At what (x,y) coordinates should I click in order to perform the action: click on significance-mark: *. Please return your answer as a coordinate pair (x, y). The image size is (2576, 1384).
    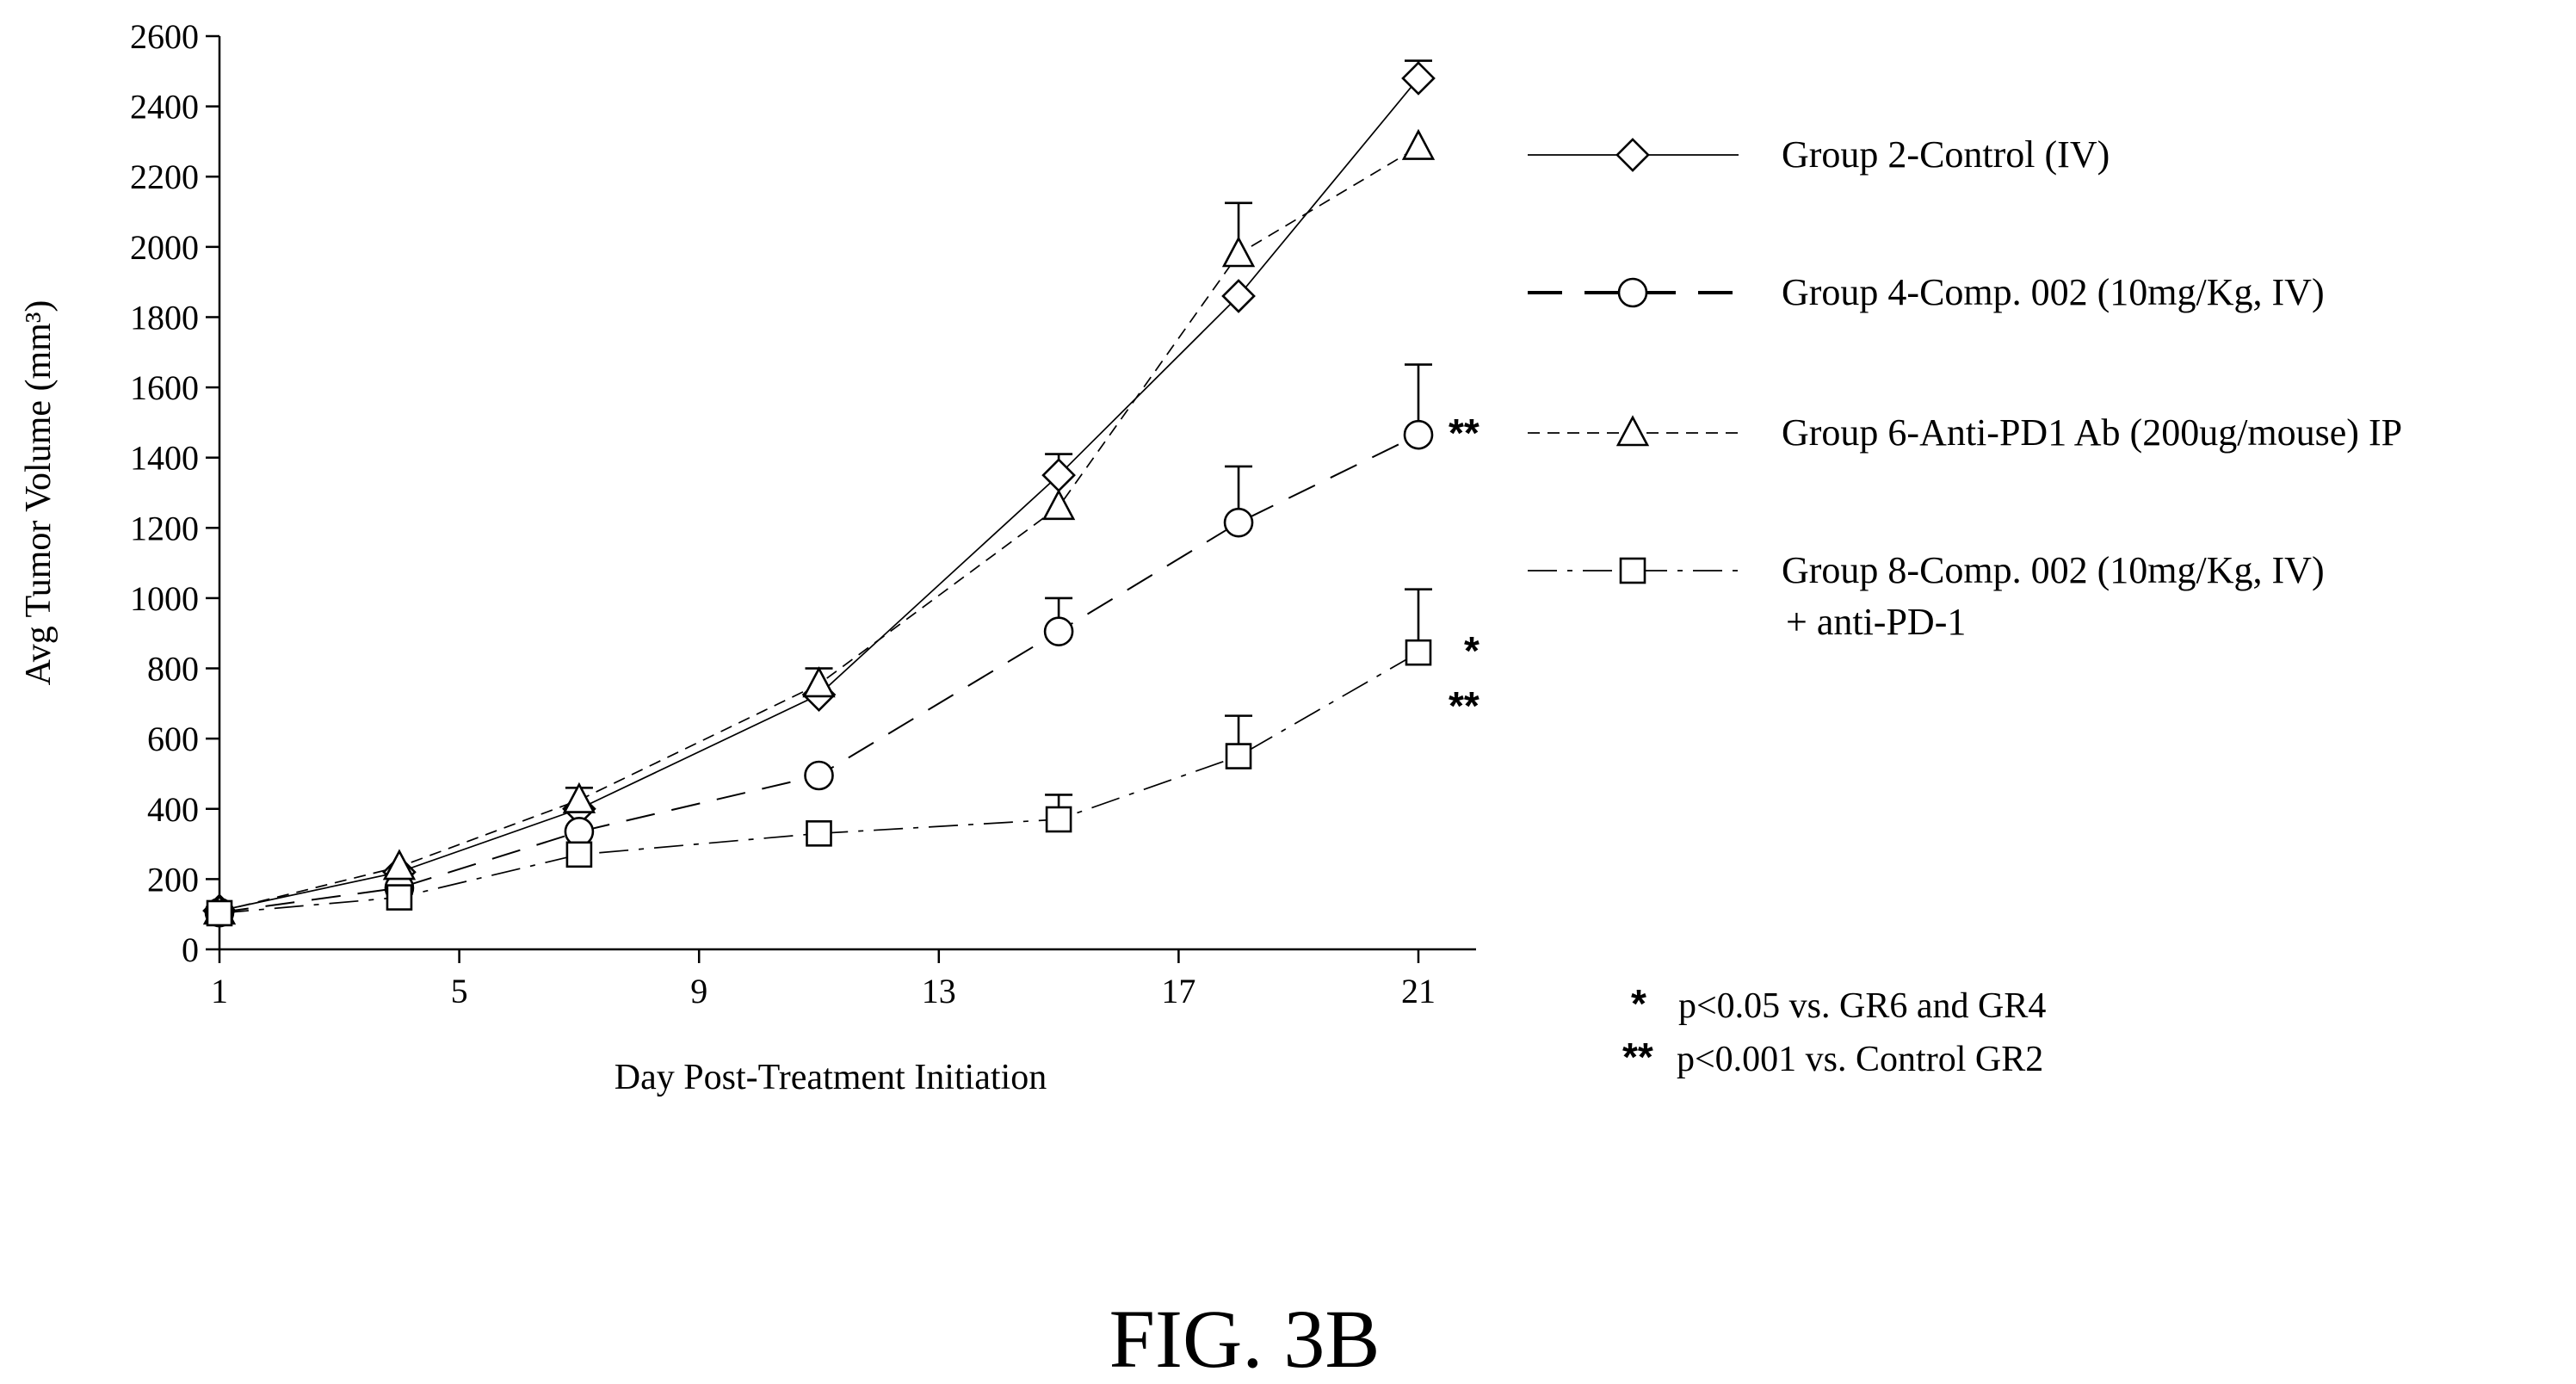
    Looking at the image, I should click on (1472, 650).